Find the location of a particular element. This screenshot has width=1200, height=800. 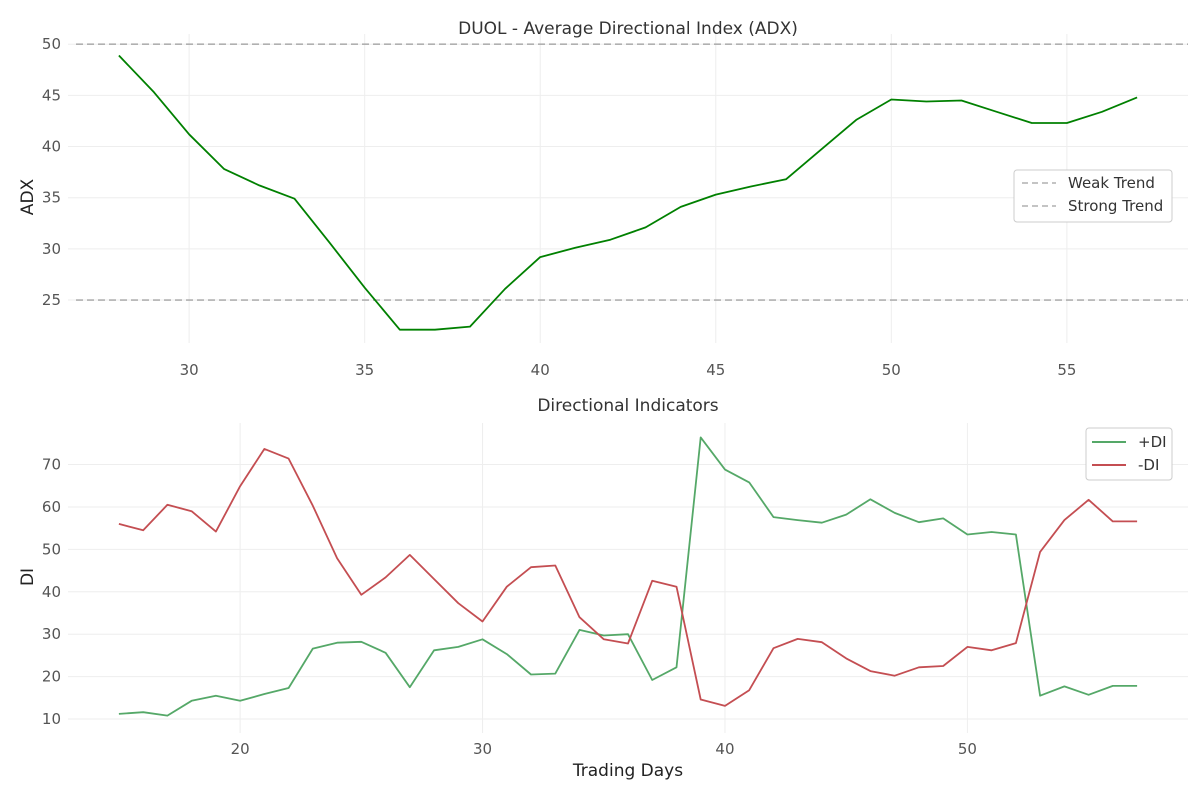

di-chart-title: Directional Indicators is located at coordinates (627, 406).